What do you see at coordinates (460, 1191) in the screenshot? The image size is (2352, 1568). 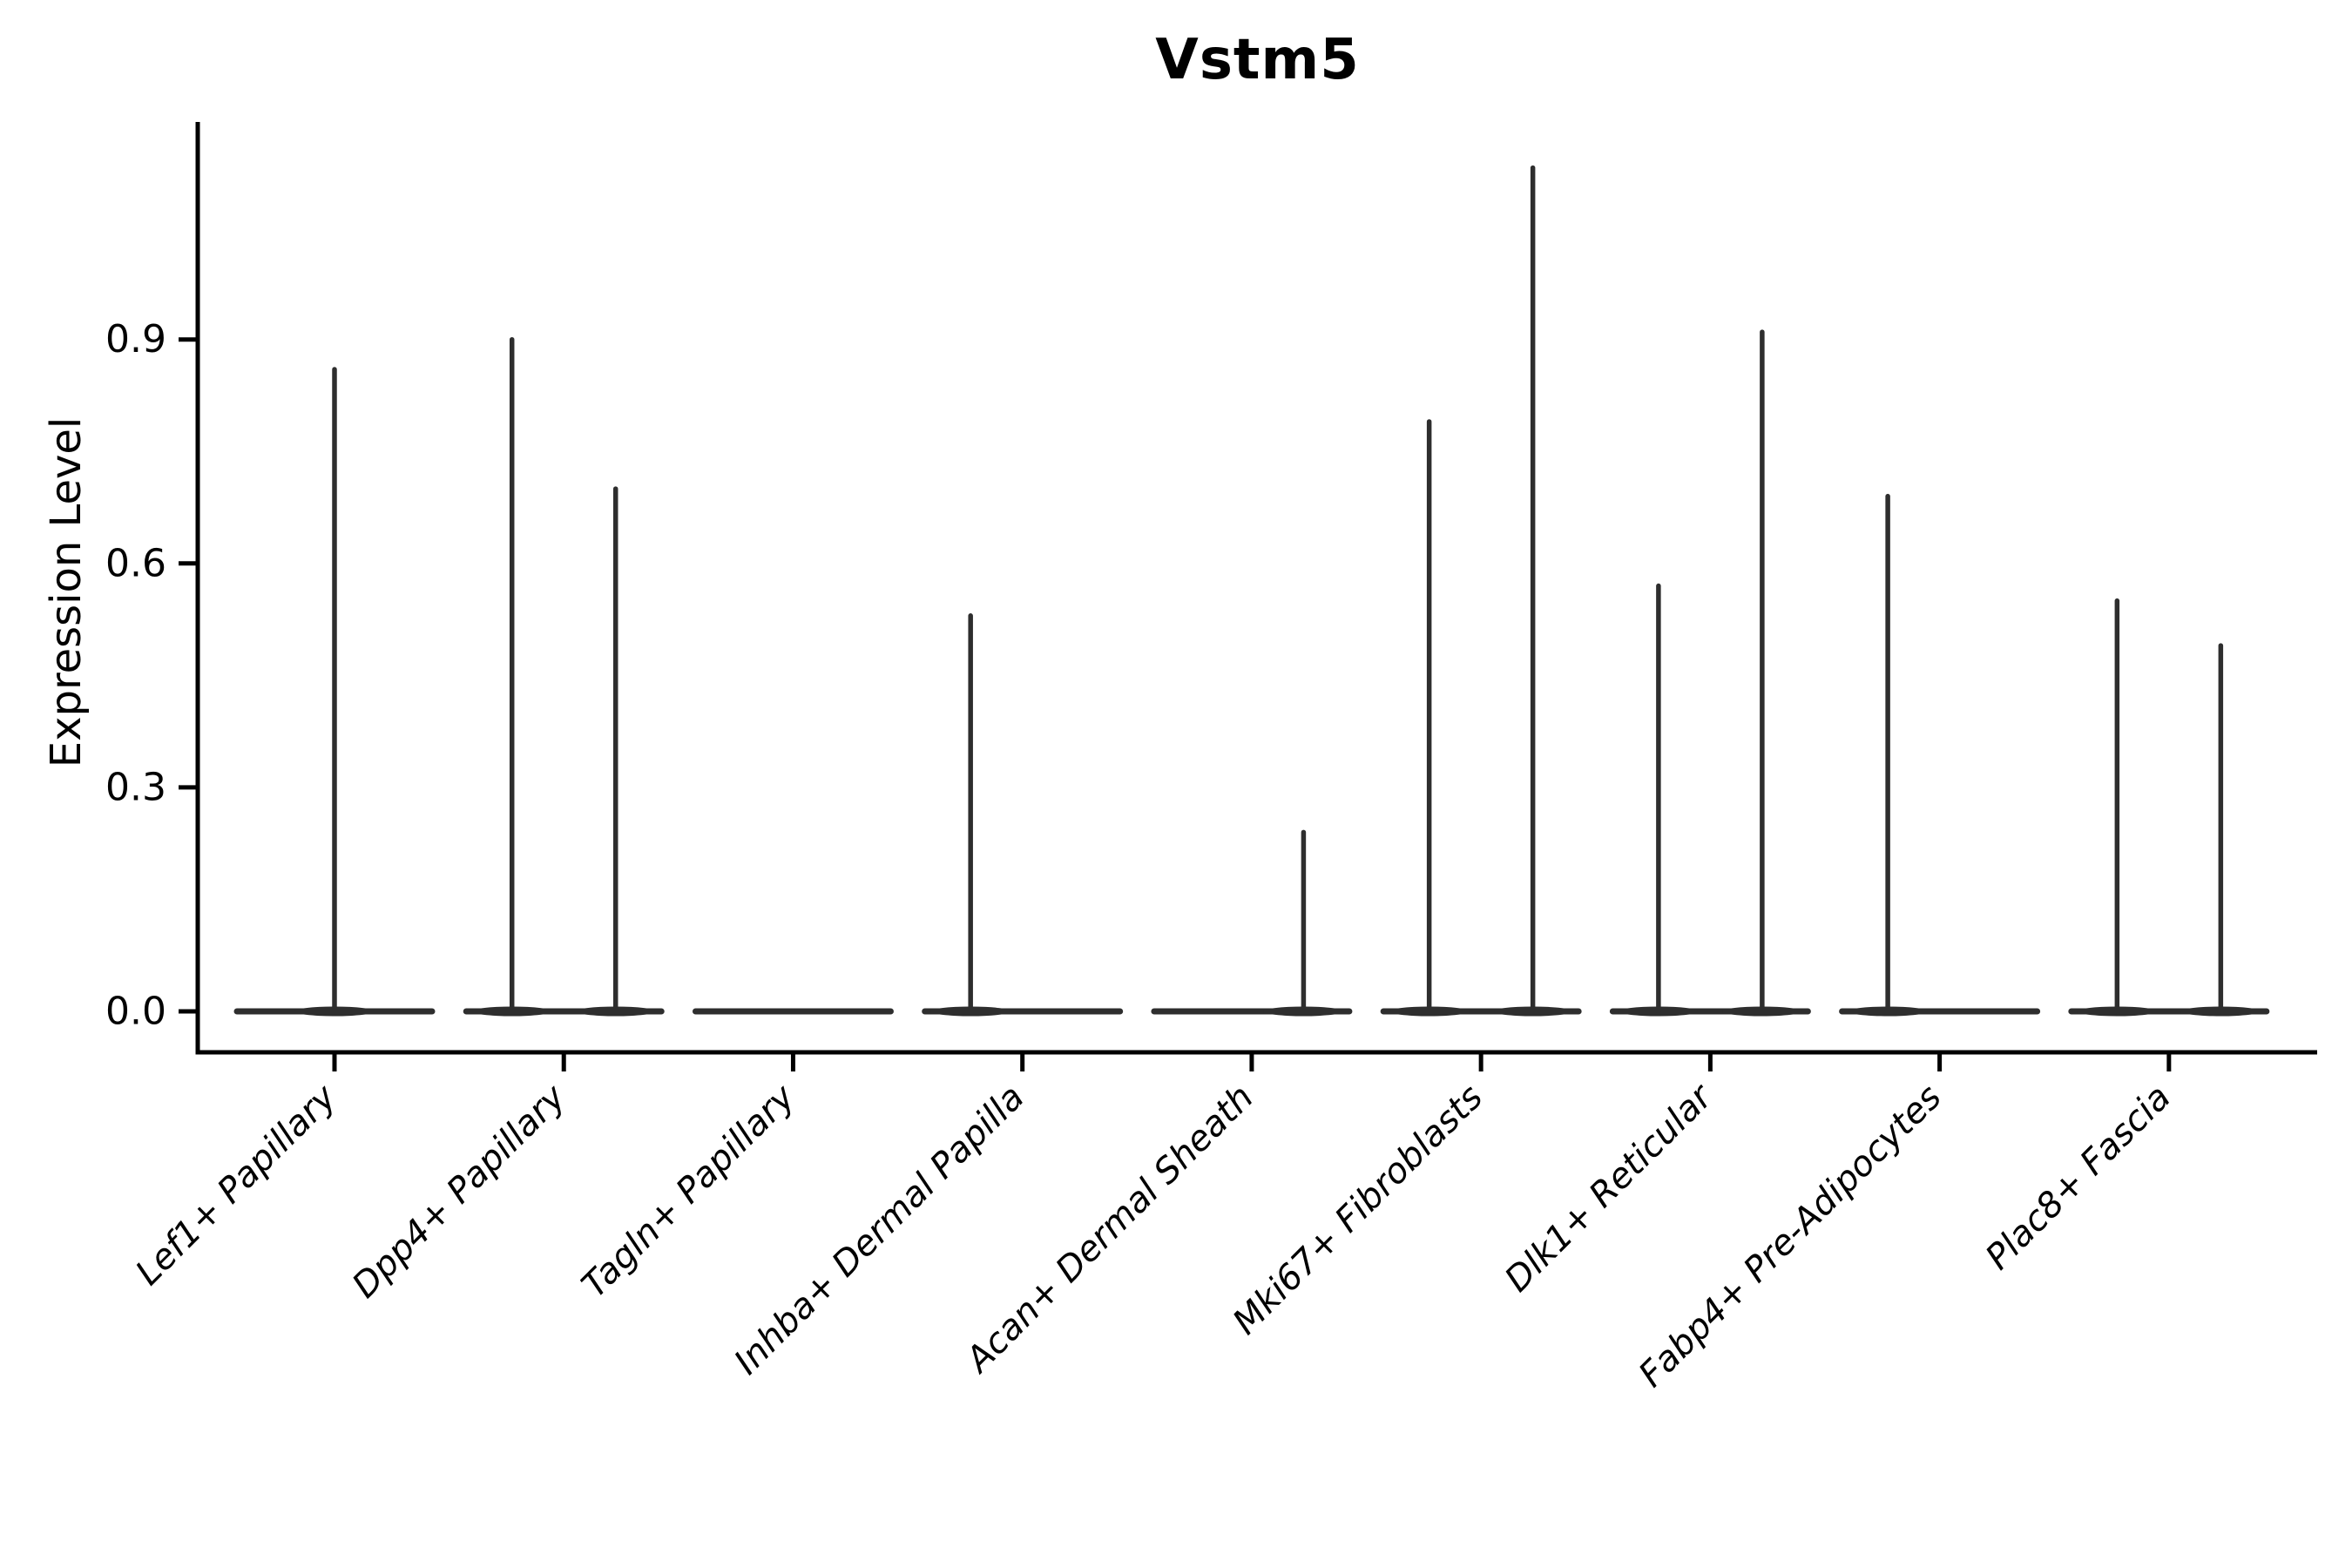 I see `x-tick-label: Dpp4+ Papillary` at bounding box center [460, 1191].